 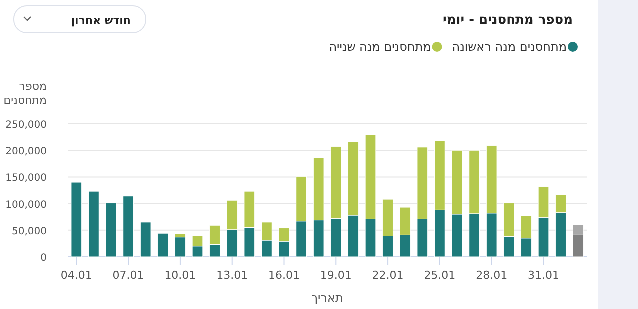 What do you see at coordinates (29, 232) in the screenshot?
I see `y-tick-label: 50,000` at bounding box center [29, 232].